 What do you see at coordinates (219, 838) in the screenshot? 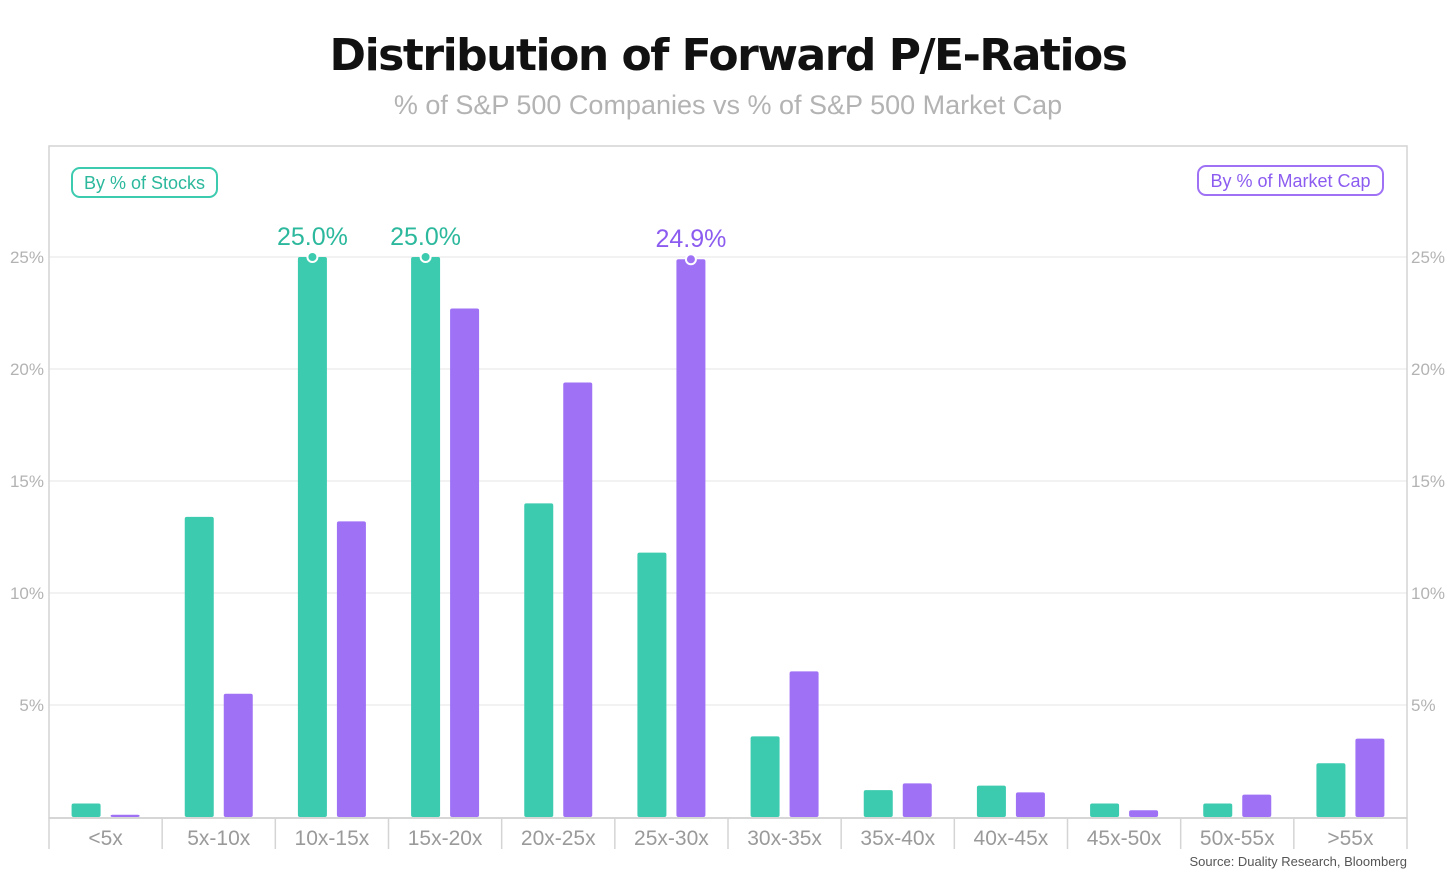
I see `x-tick-label: 5x-10x` at bounding box center [219, 838].